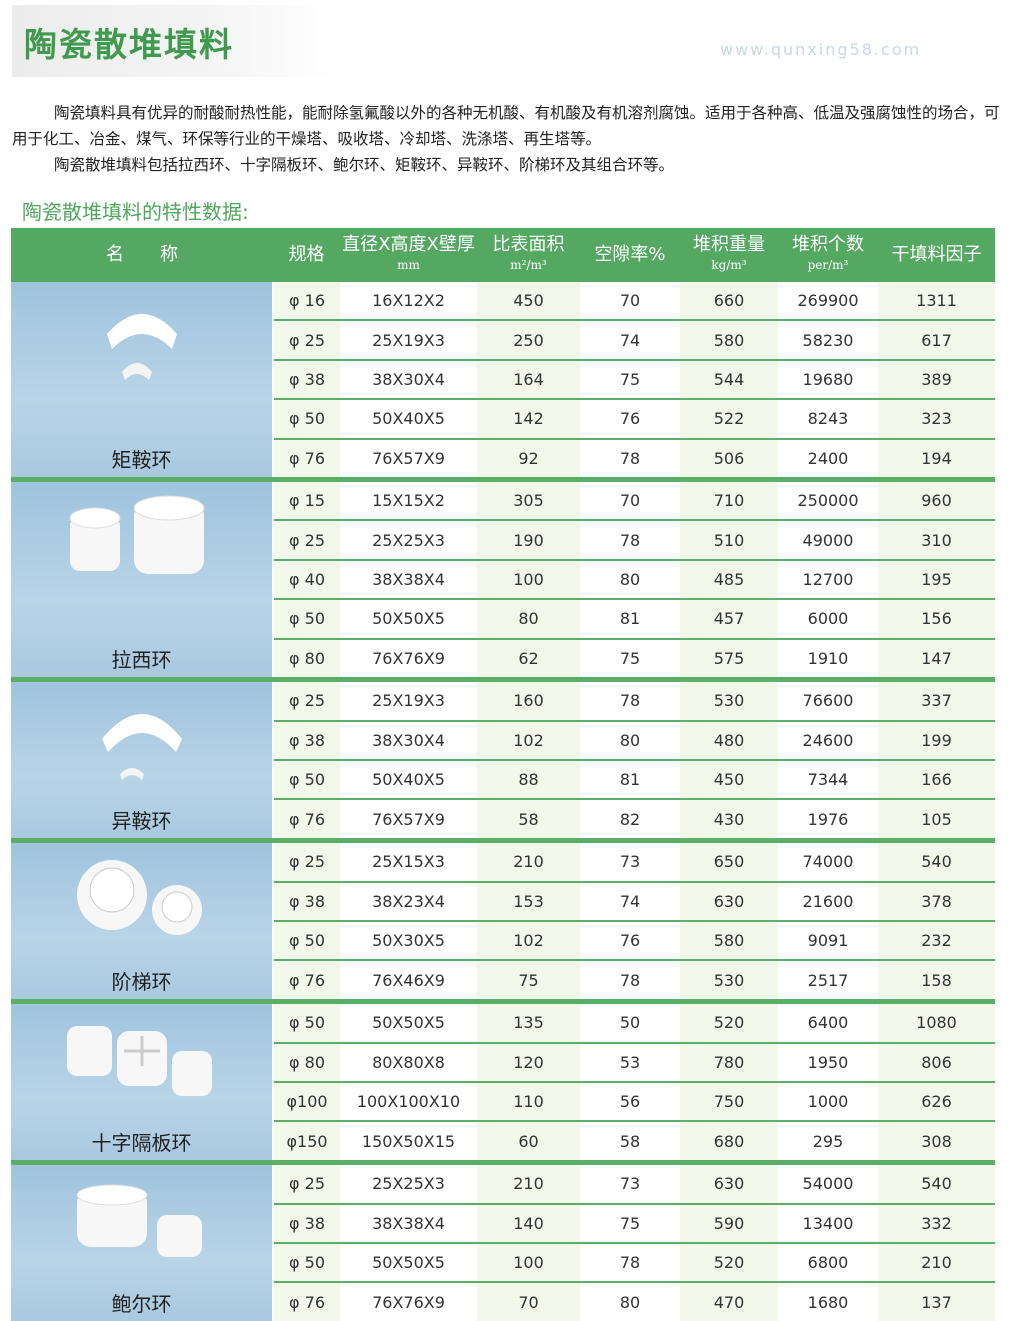  What do you see at coordinates (828, 982) in the screenshot?
I see `cell-count: 2517` at bounding box center [828, 982].